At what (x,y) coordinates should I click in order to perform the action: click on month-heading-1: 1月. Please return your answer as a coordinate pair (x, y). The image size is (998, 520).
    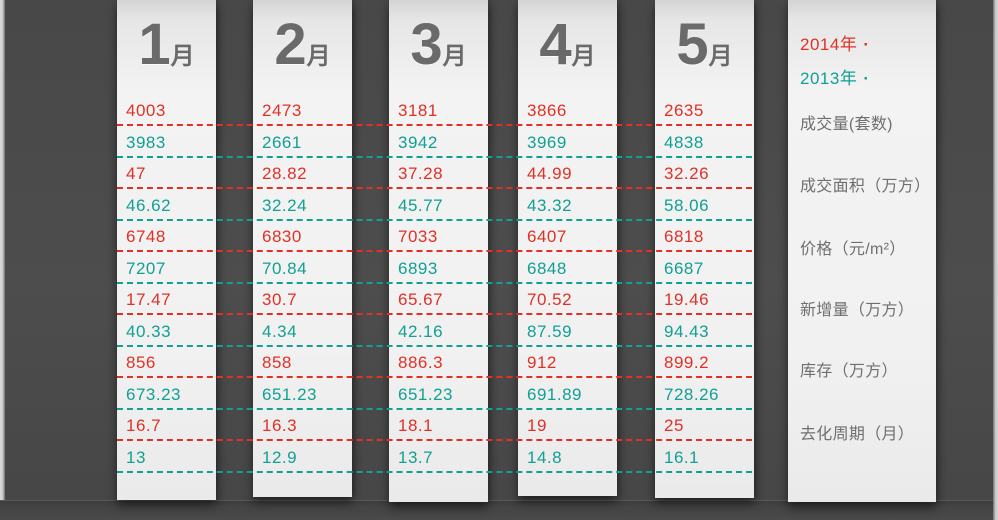
    Looking at the image, I should click on (166, 50).